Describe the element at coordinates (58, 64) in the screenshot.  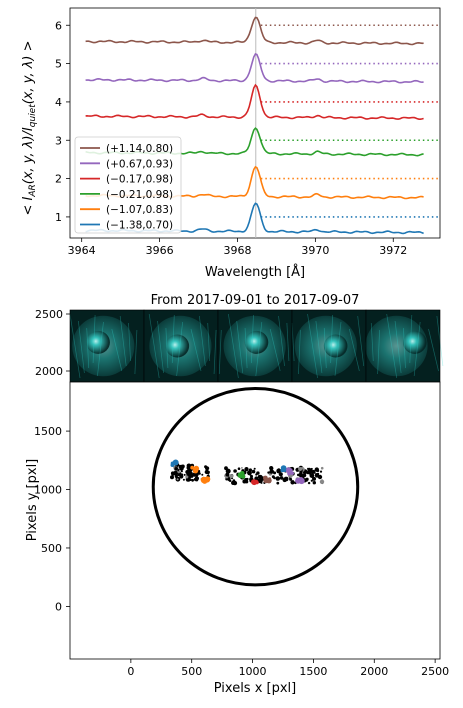
I see `spectra-ytick-label: 5` at that location.